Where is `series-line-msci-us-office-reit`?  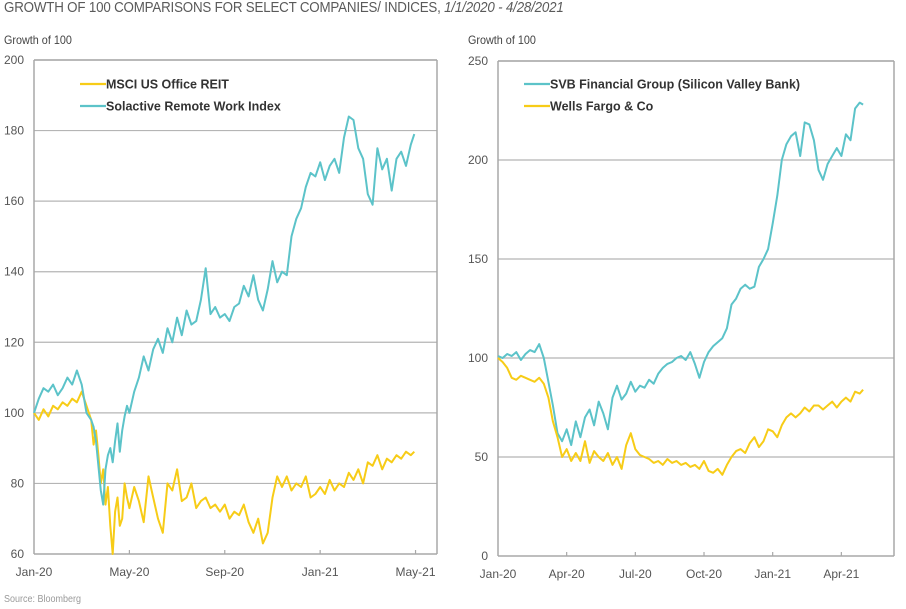
series-line-msci-us-office-reit is located at coordinates (224, 472).